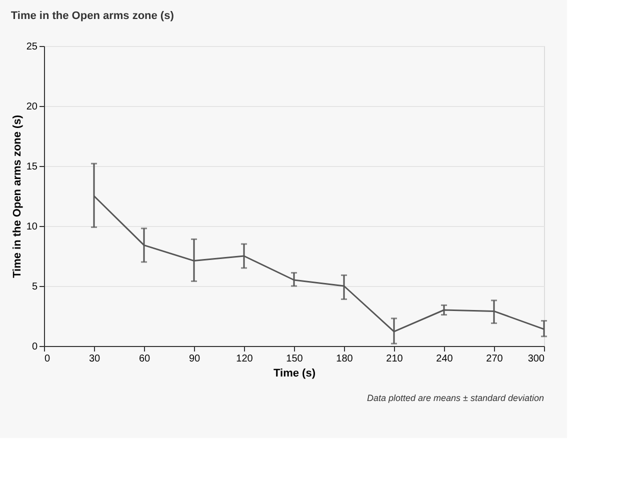  I want to click on y-tick-label: 10, so click(32, 227).